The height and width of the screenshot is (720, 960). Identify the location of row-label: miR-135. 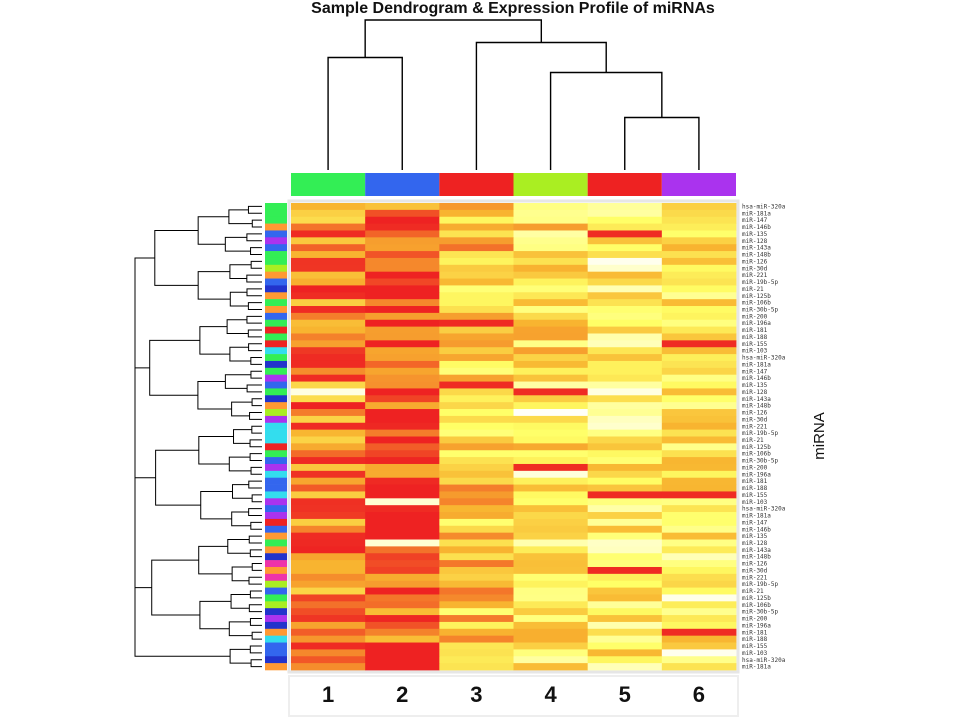
(755, 234).